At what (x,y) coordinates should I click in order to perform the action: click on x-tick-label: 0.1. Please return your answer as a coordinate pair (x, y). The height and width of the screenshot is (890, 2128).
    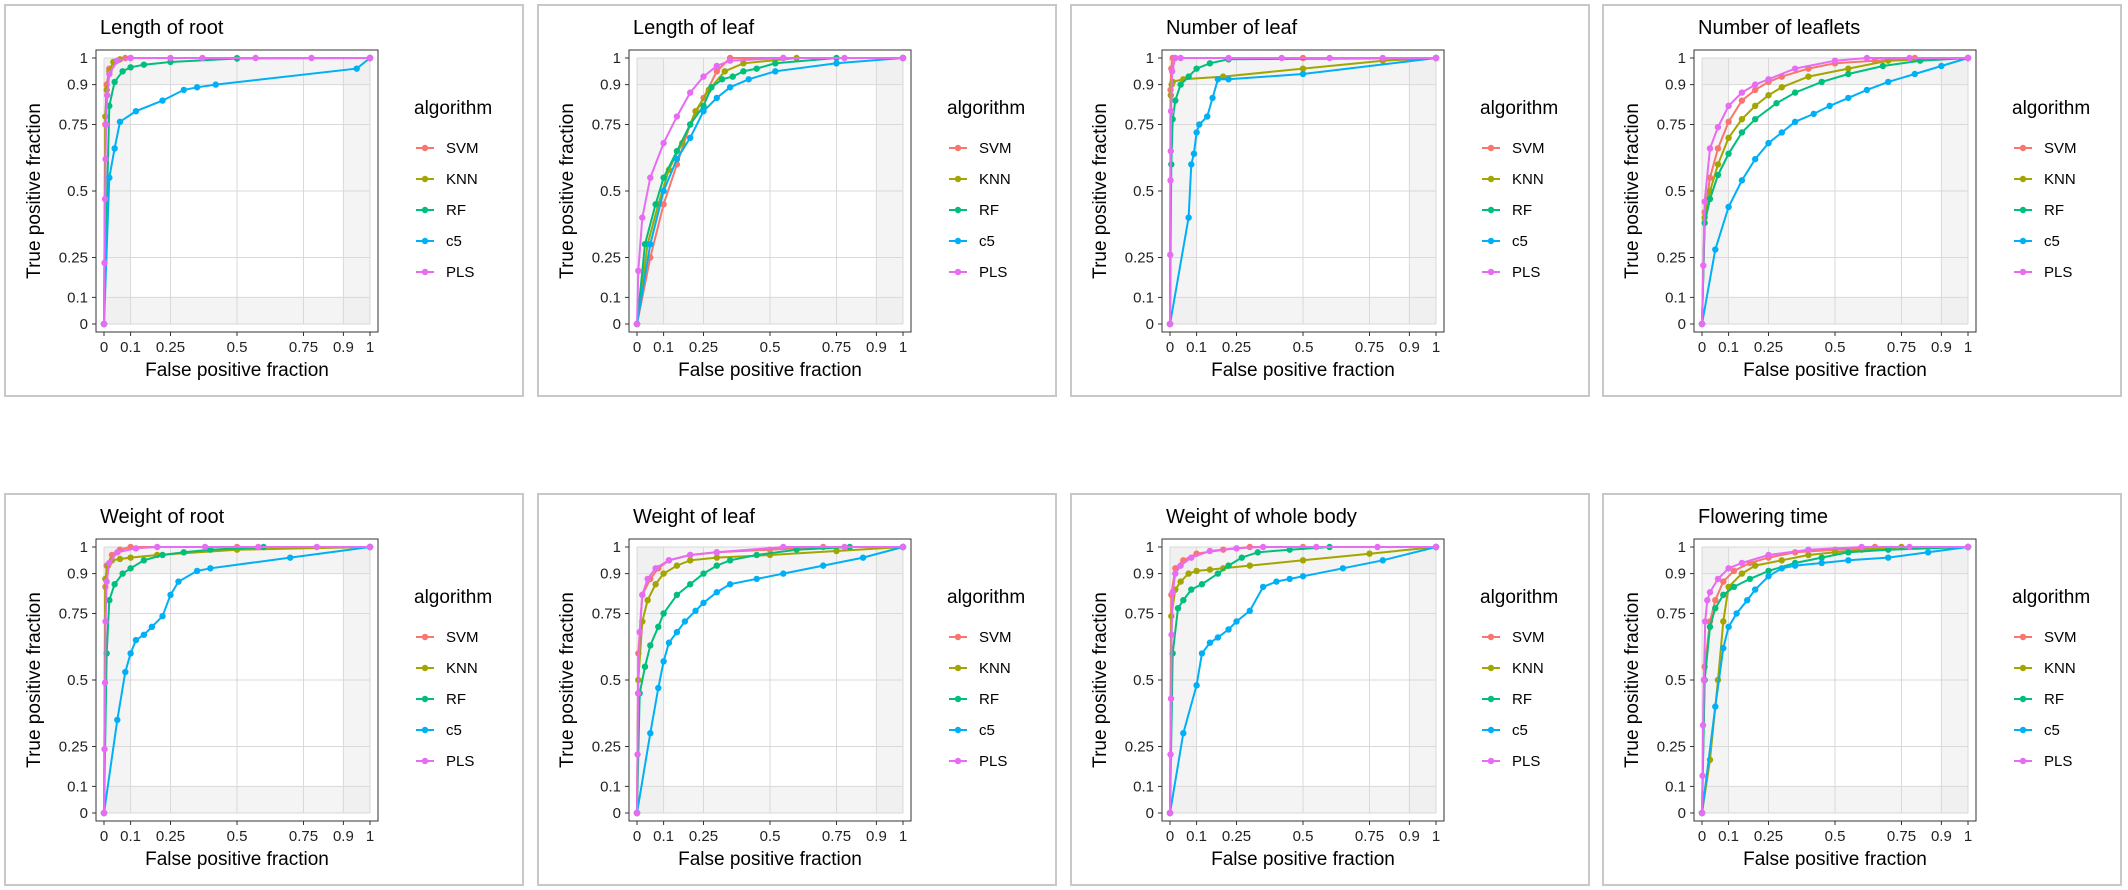
    Looking at the image, I should click on (1728, 836).